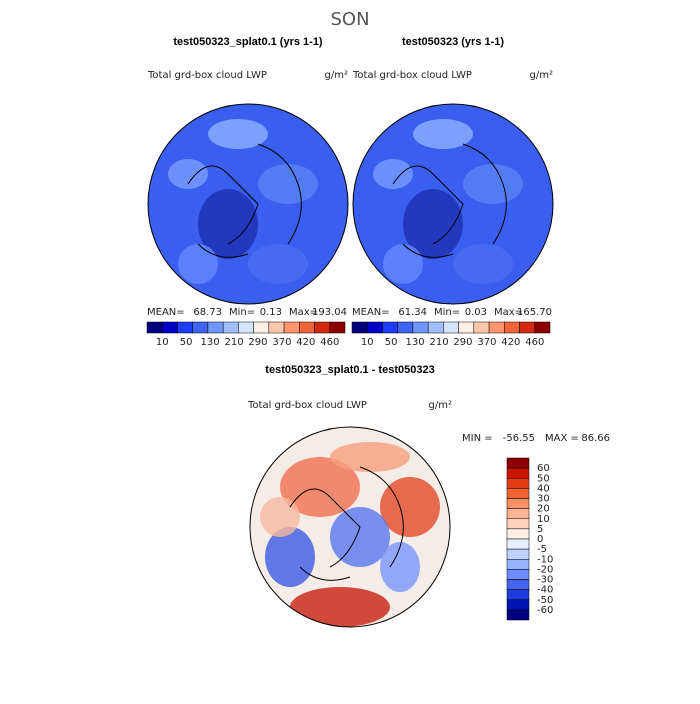  I want to click on stat-value: 0.03, so click(476, 312).